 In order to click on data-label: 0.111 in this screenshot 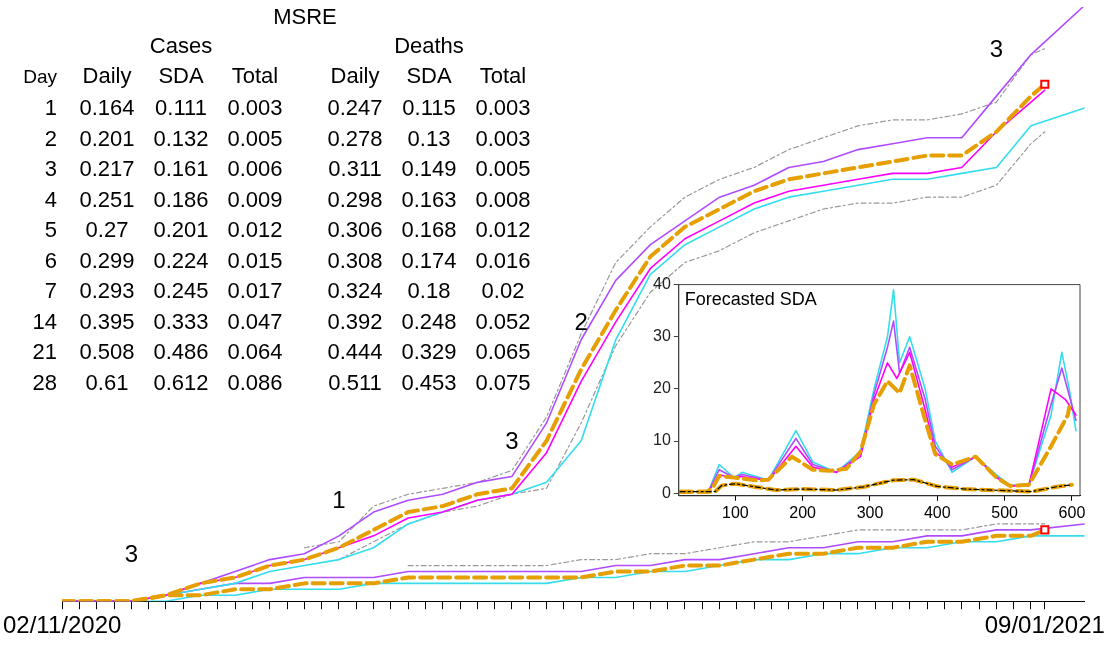, I will do `click(181, 108)`.